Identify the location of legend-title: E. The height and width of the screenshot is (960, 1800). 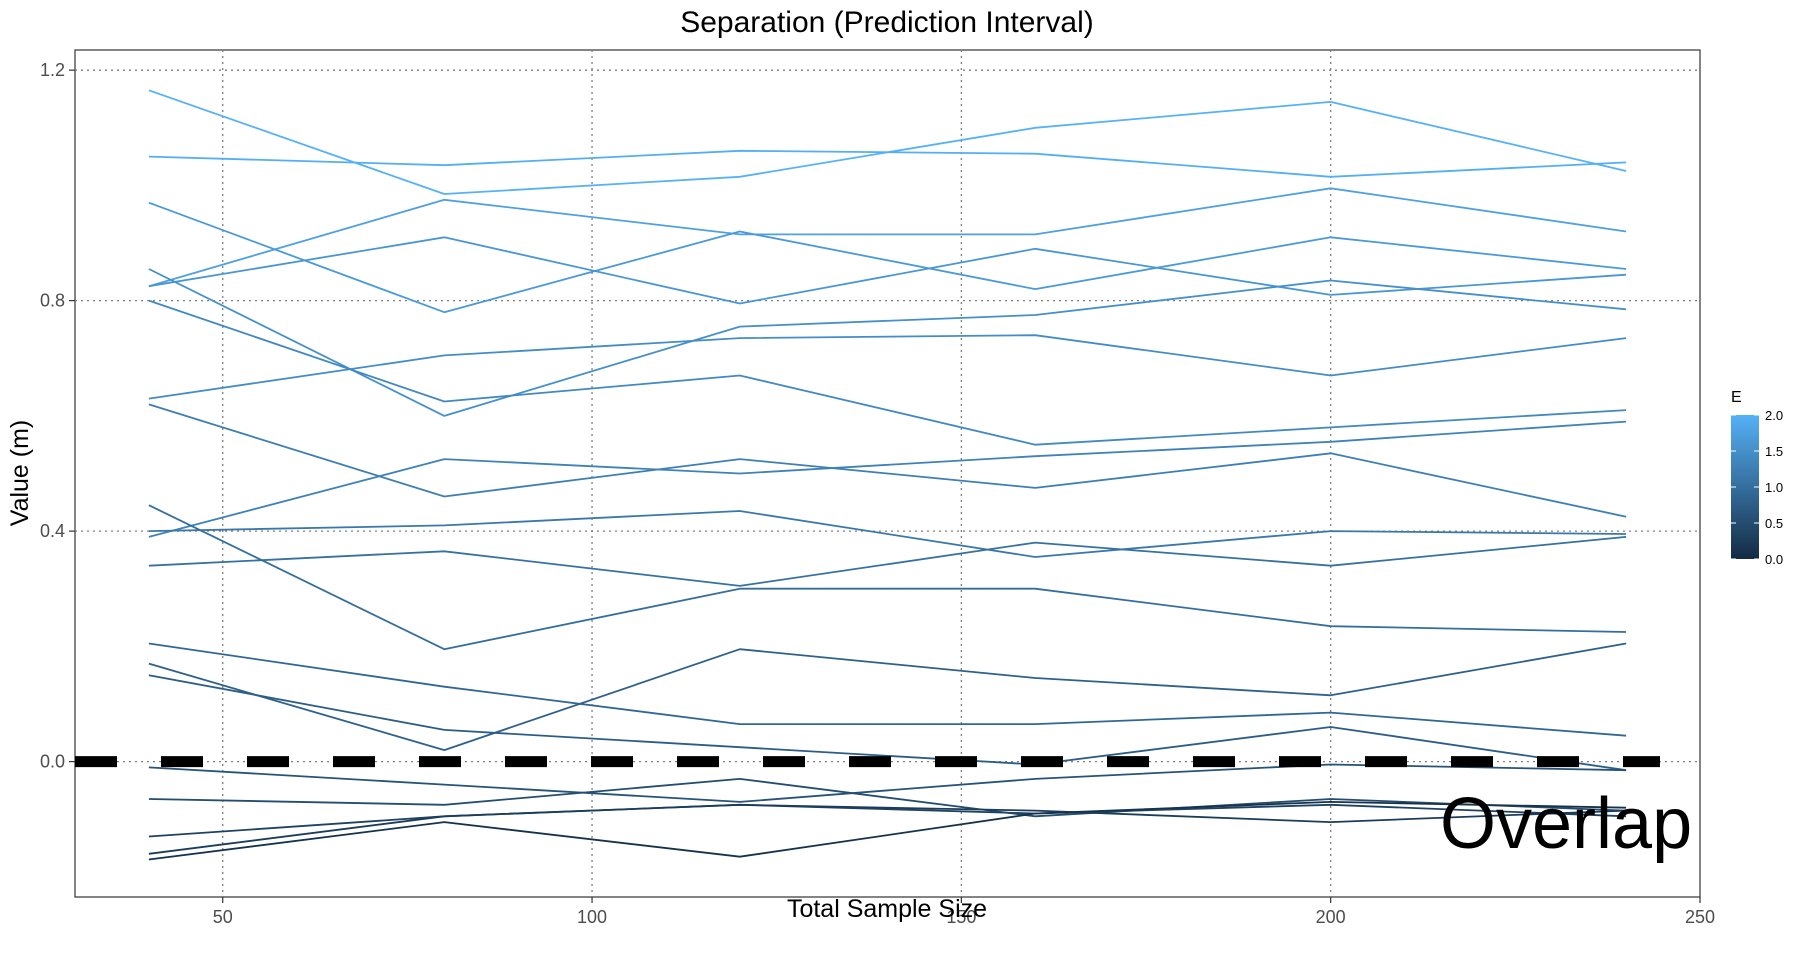
(1736, 397).